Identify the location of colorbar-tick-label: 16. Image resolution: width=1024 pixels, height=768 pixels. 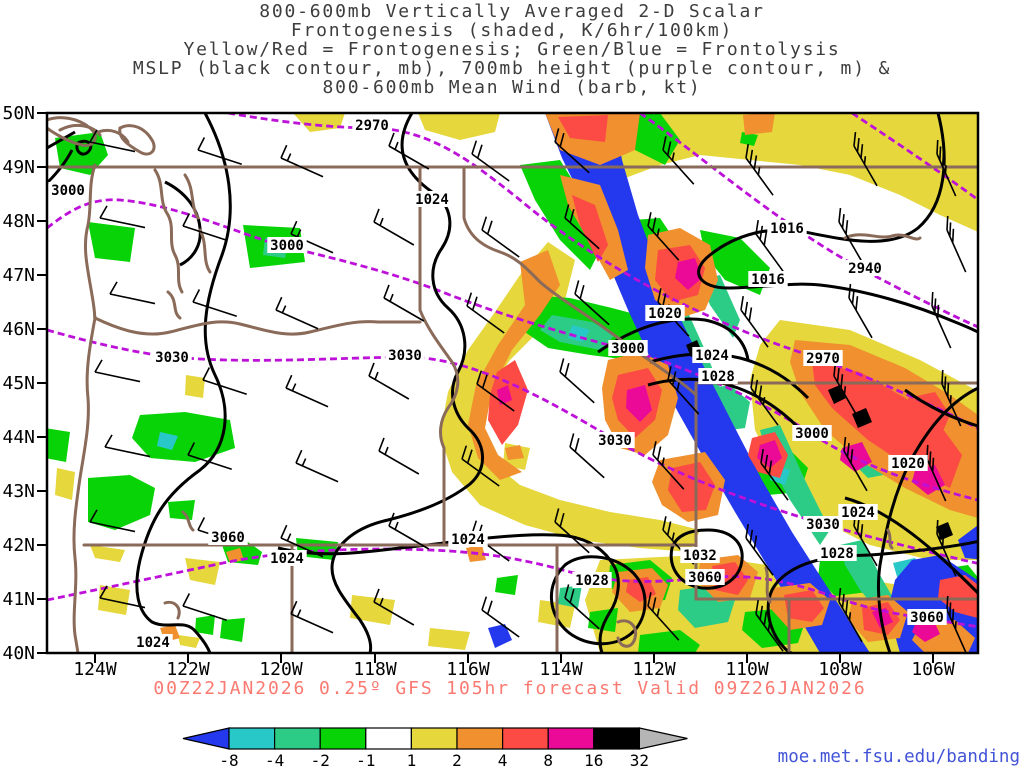
(593, 759).